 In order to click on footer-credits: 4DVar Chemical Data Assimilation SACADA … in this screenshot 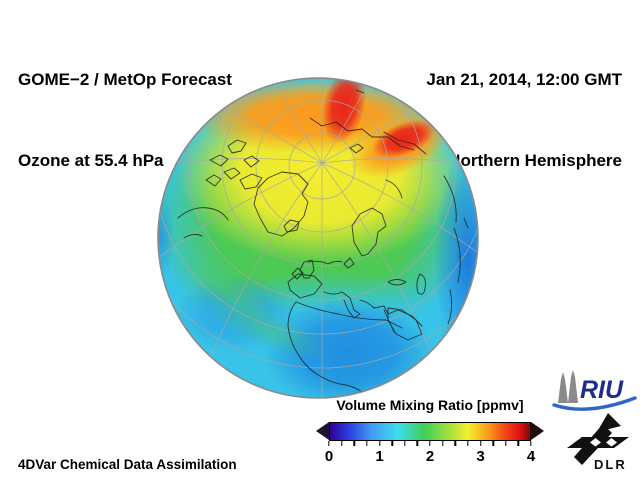, I will do `click(127, 441)`.